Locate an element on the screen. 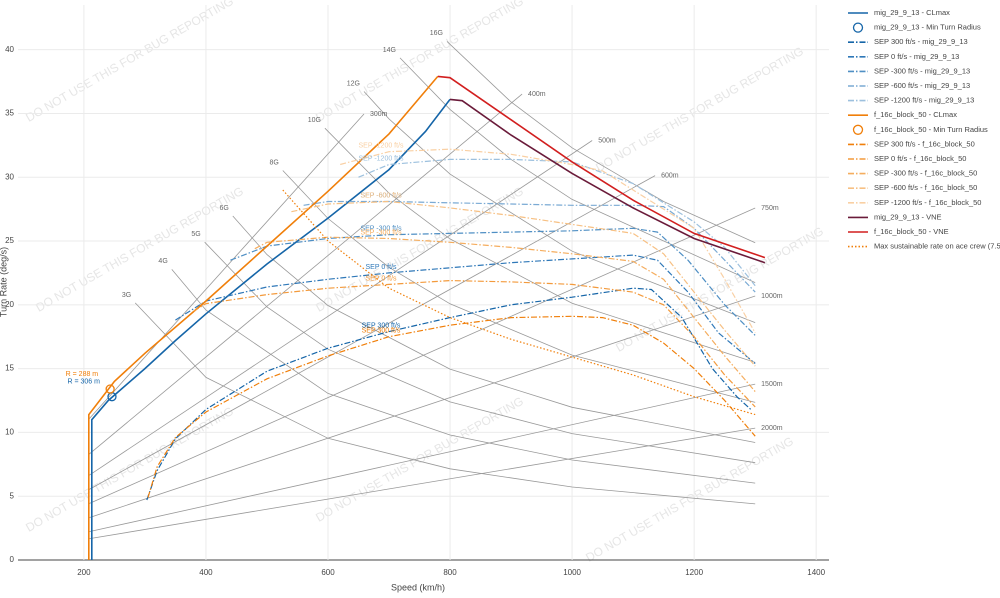  reference-label: 2000m is located at coordinates (772, 428).